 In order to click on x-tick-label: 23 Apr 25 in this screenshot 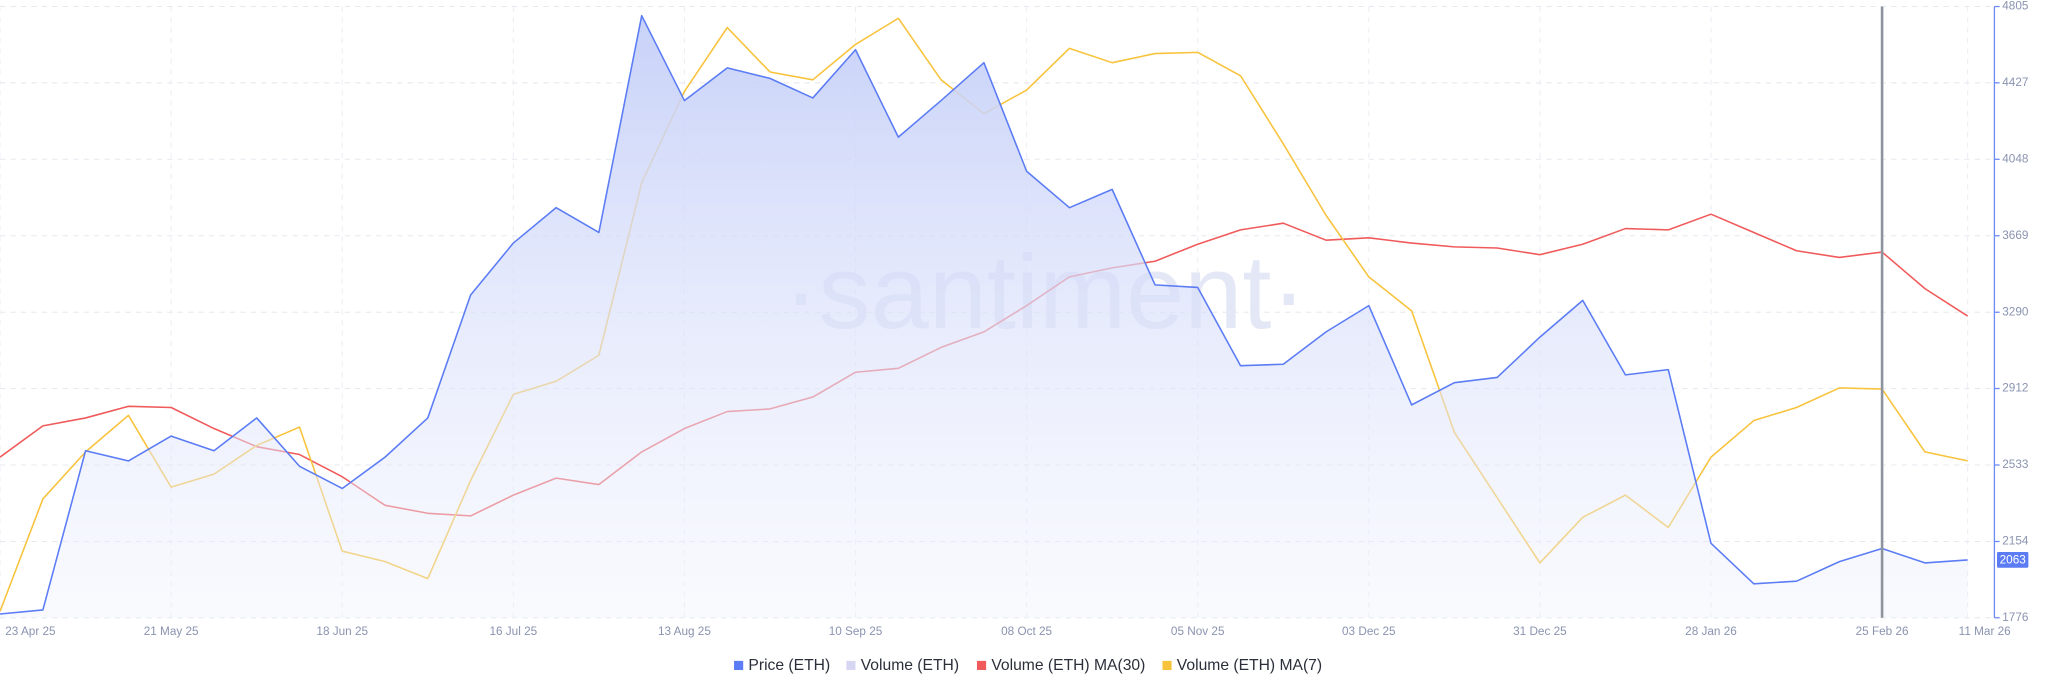, I will do `click(30, 631)`.